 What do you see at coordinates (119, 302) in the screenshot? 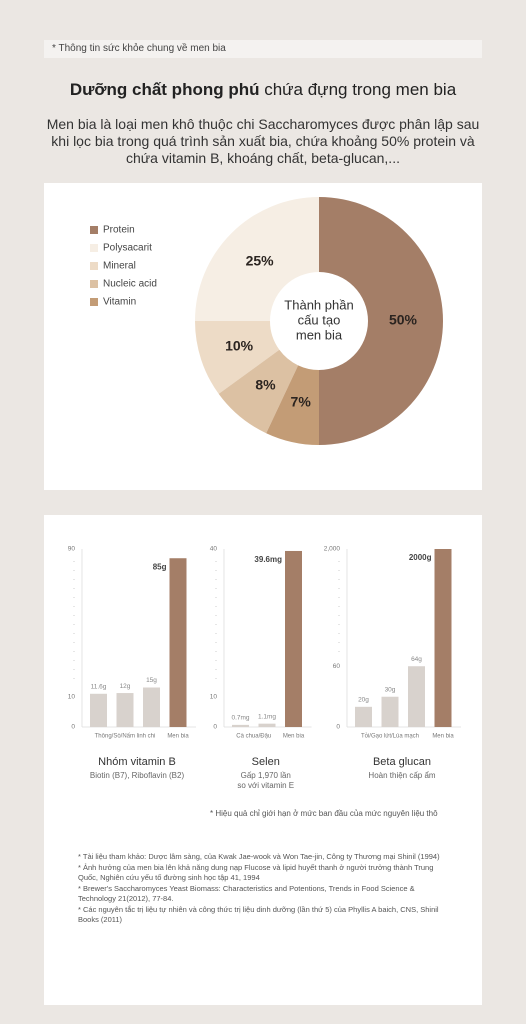
I see `legend-label: Vitamin` at bounding box center [119, 302].